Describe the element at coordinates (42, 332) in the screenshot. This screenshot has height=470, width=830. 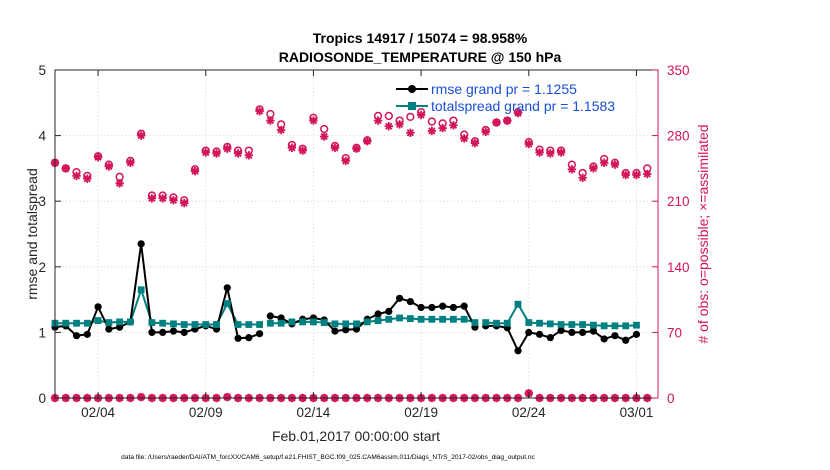
I see `y-left-tick-label: 1` at that location.